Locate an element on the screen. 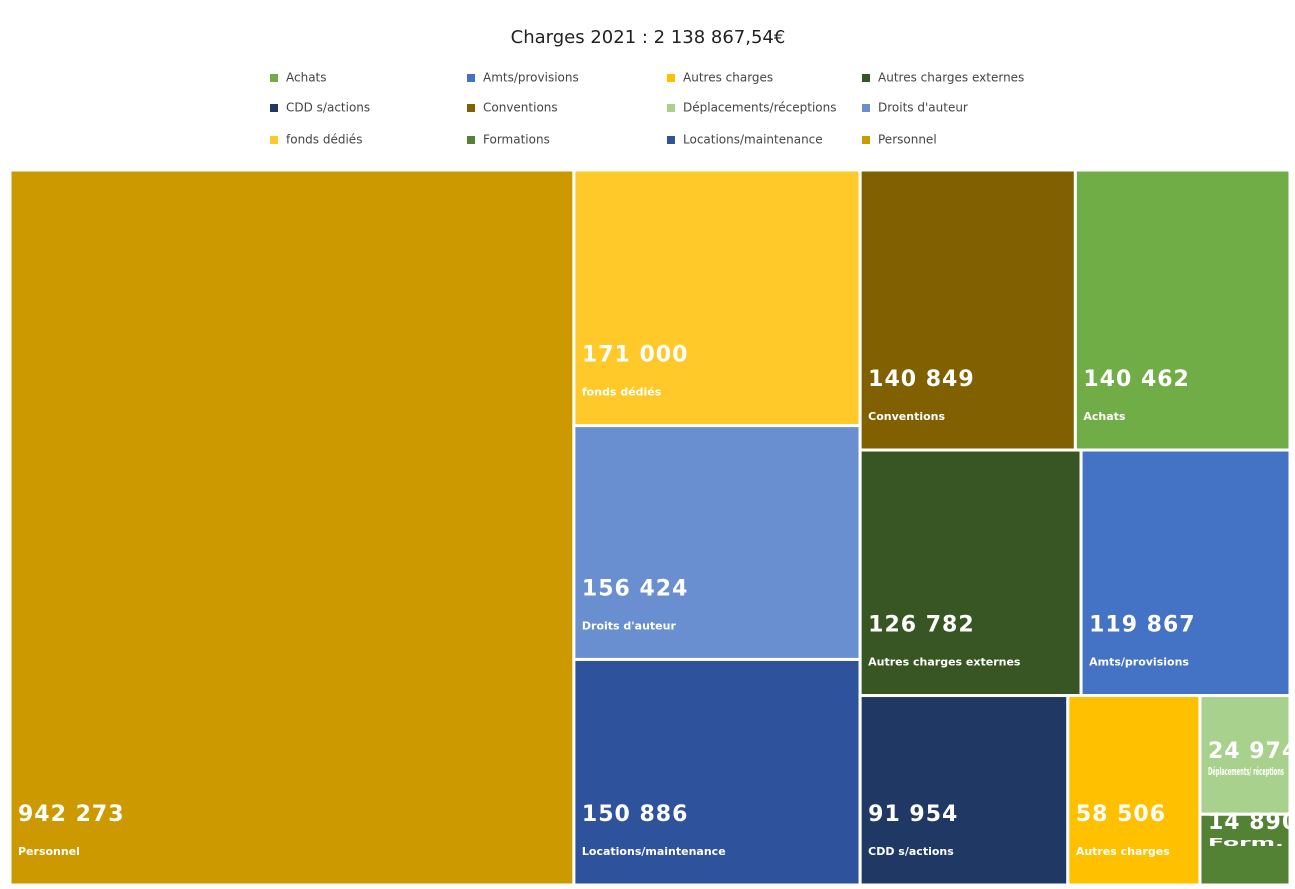  tile-value-label: 126 782 is located at coordinates (921, 625).